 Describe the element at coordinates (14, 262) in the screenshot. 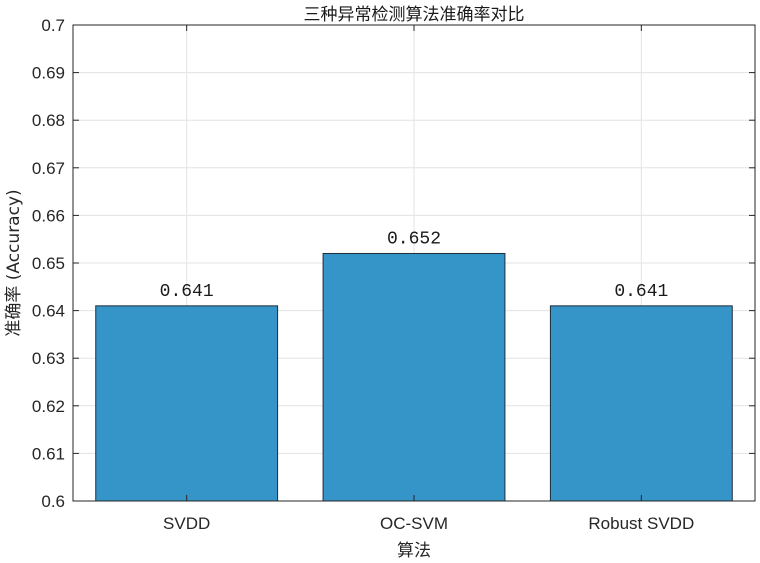

I see `y-axis-title: 准确率 (Accuracy)` at that location.